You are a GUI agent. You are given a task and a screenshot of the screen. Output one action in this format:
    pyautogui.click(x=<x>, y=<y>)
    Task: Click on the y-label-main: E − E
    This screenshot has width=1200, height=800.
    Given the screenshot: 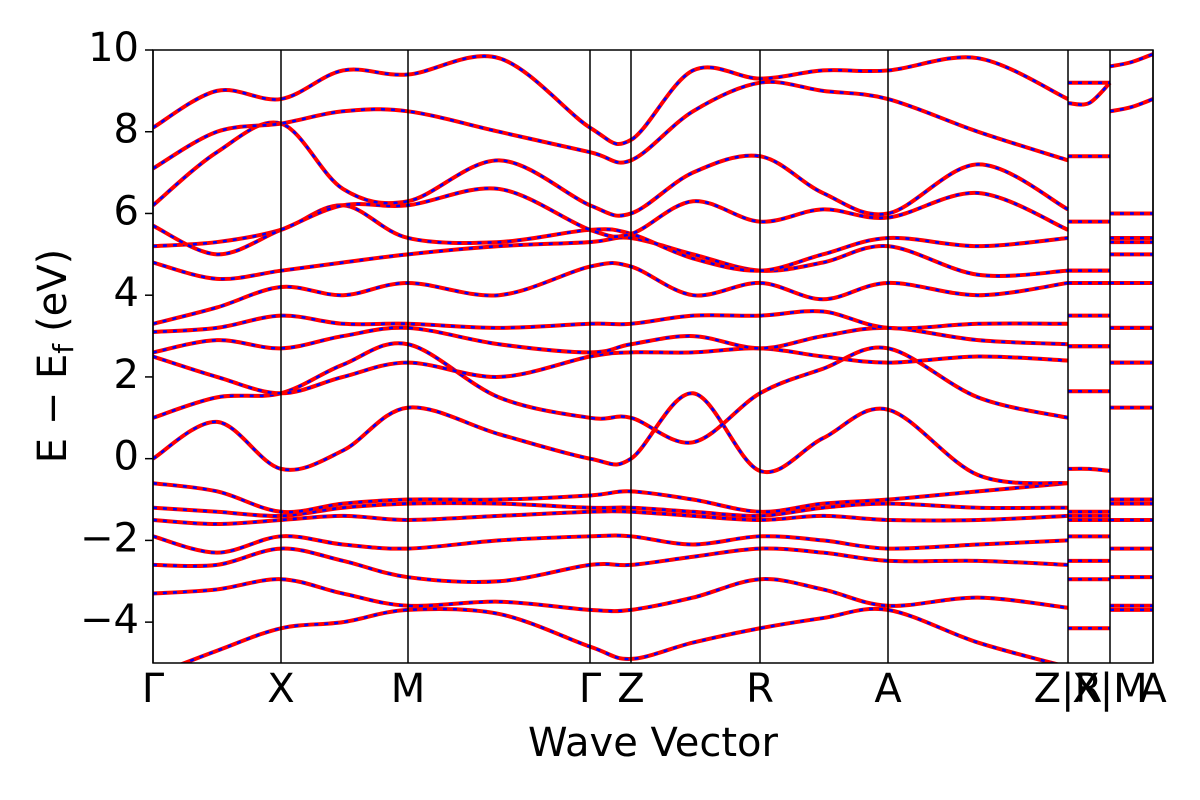 What is the action you would take?
    pyautogui.click(x=53, y=409)
    